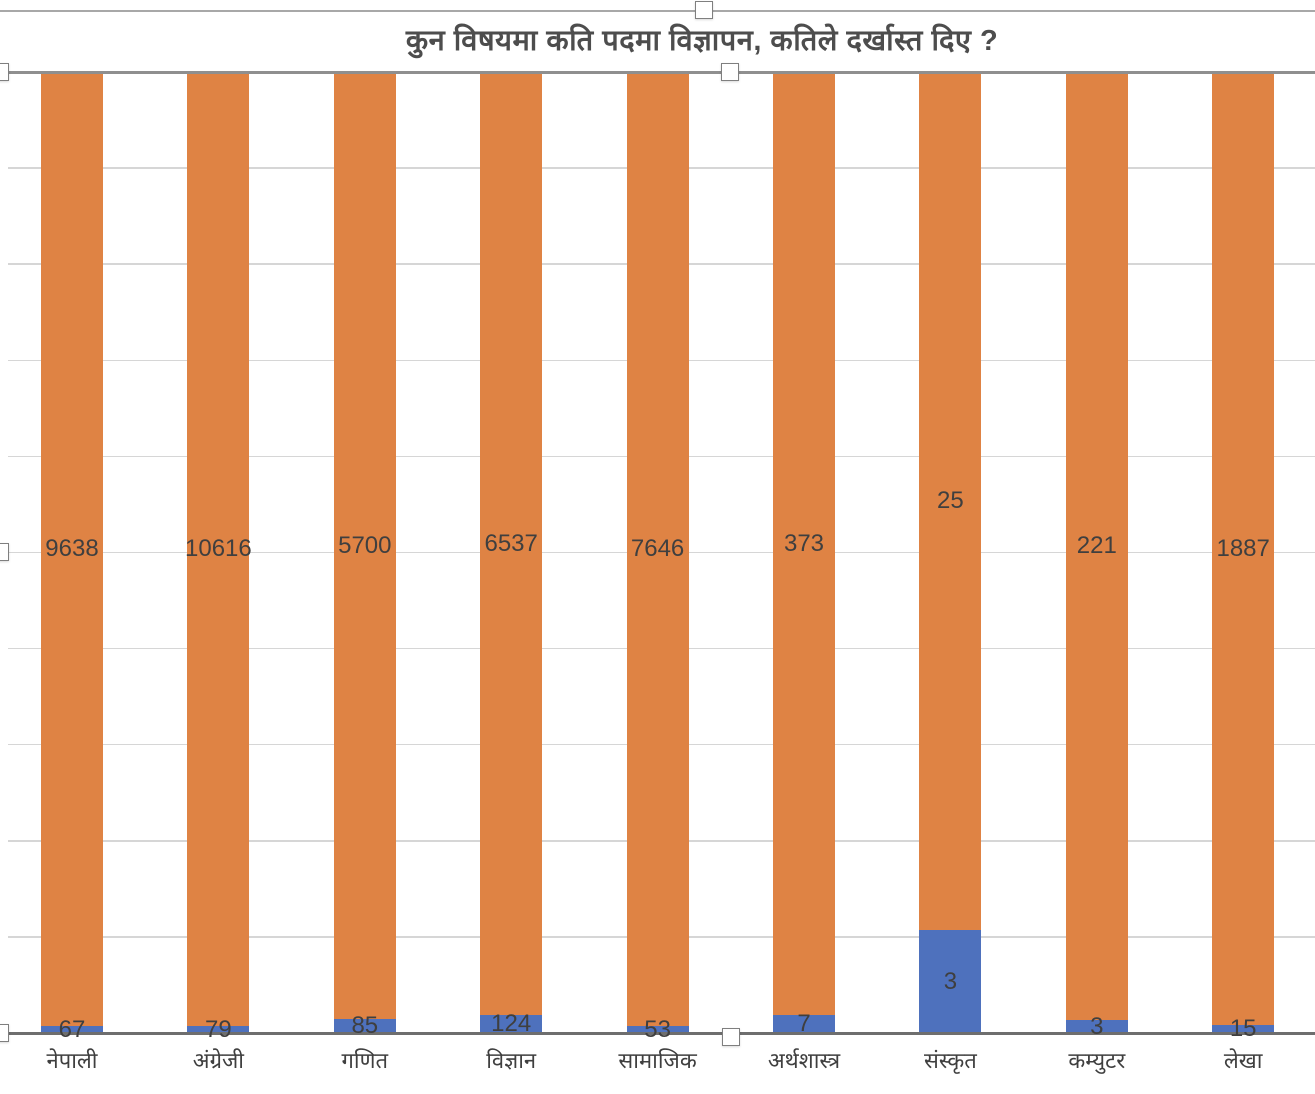 The width and height of the screenshot is (1315, 1094). Describe the element at coordinates (511, 1060) in the screenshot. I see `category-label-4: विज्ञान` at that location.